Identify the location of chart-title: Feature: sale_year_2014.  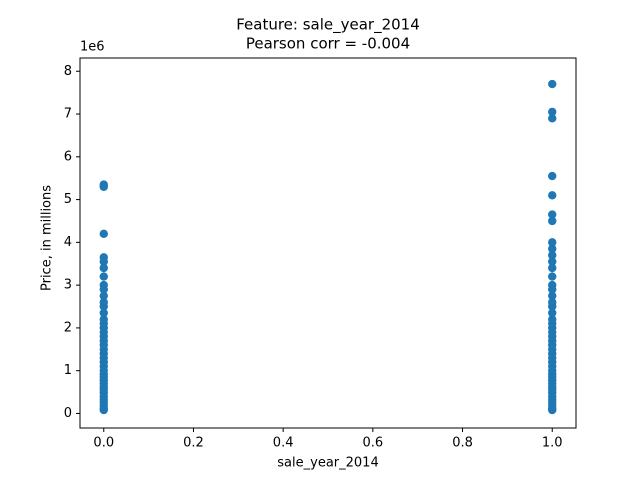
(328, 25).